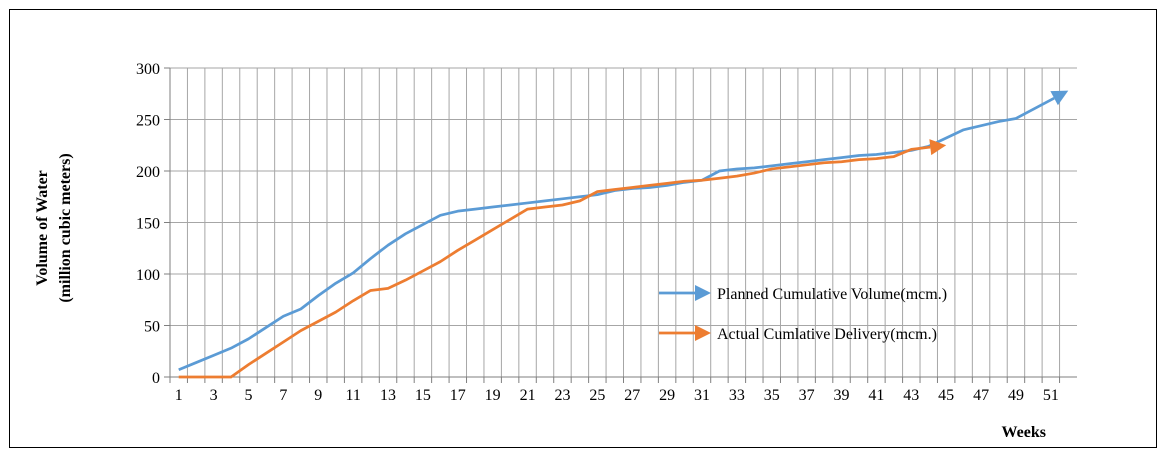 This screenshot has height=462, width=1166. I want to click on x-tick-label: 37, so click(807, 395).